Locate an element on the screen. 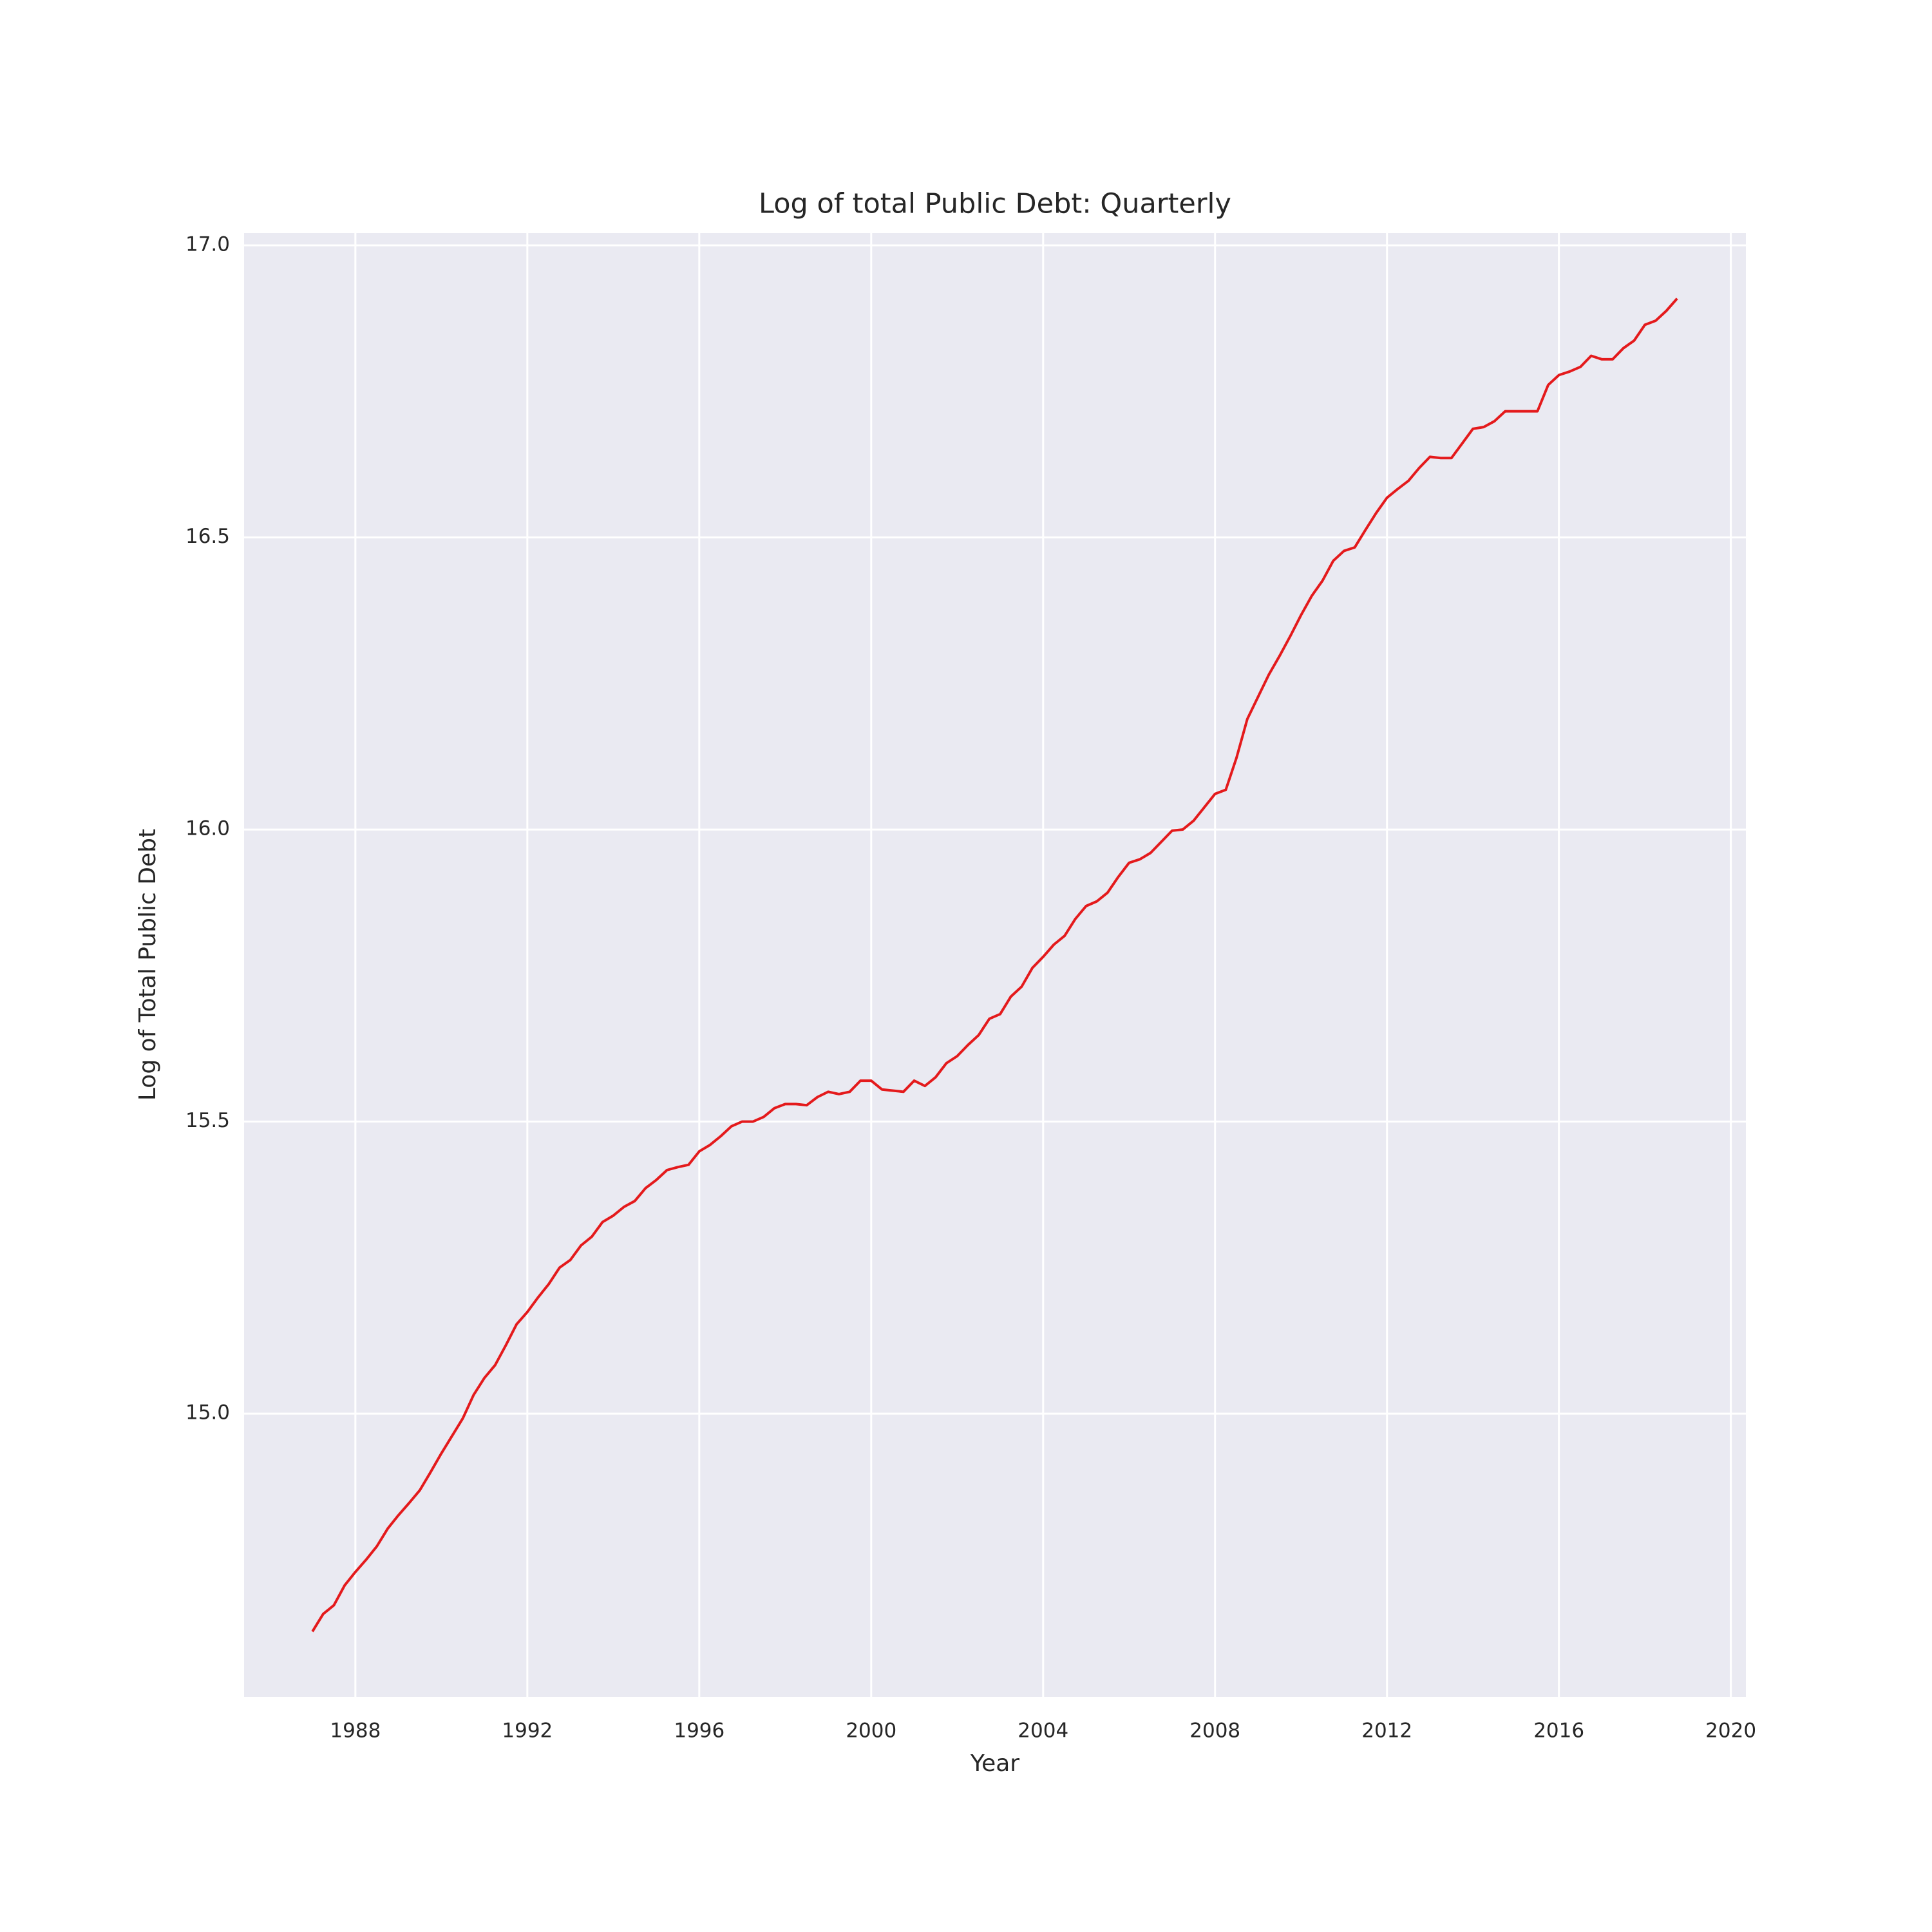 Image resolution: width=1932 pixels, height=1932 pixels. x-tick-label: 1996 is located at coordinates (699, 1731).